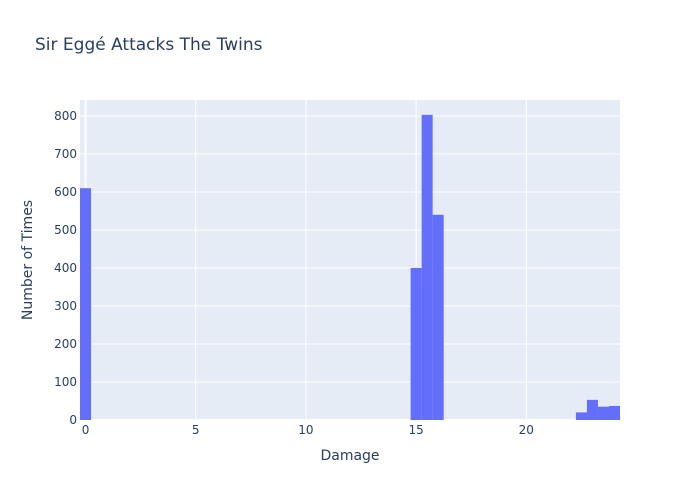 The image size is (700, 500). Describe the element at coordinates (86, 430) in the screenshot. I see `x-tick-label: 0` at that location.